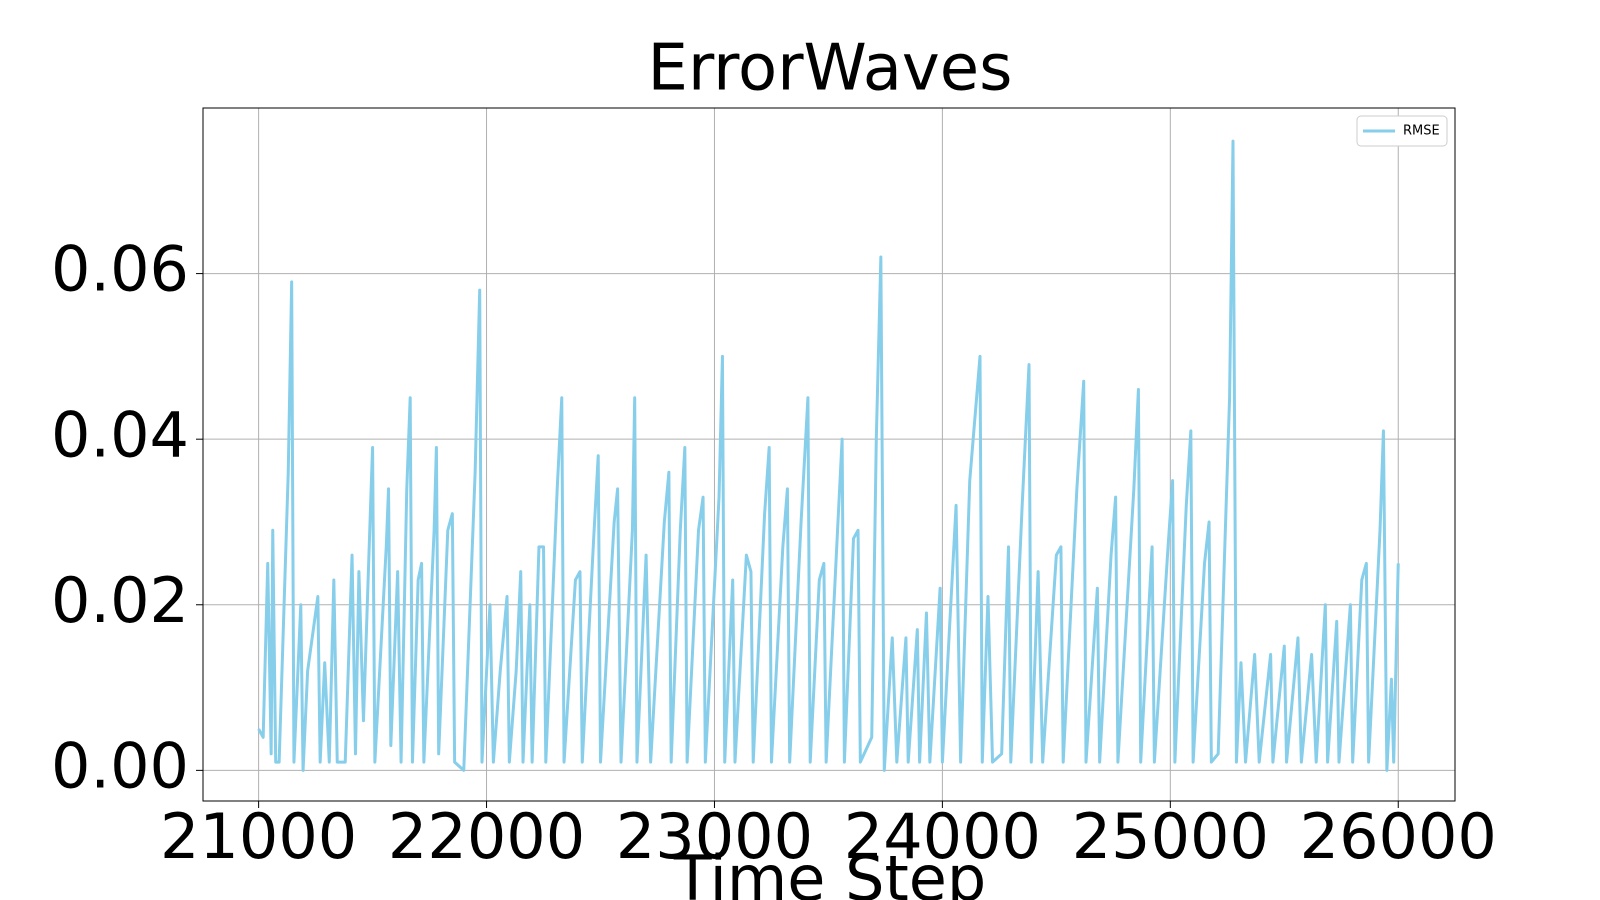  What do you see at coordinates (120, 269) in the screenshot?
I see `y-tick-label: 0.06` at bounding box center [120, 269].